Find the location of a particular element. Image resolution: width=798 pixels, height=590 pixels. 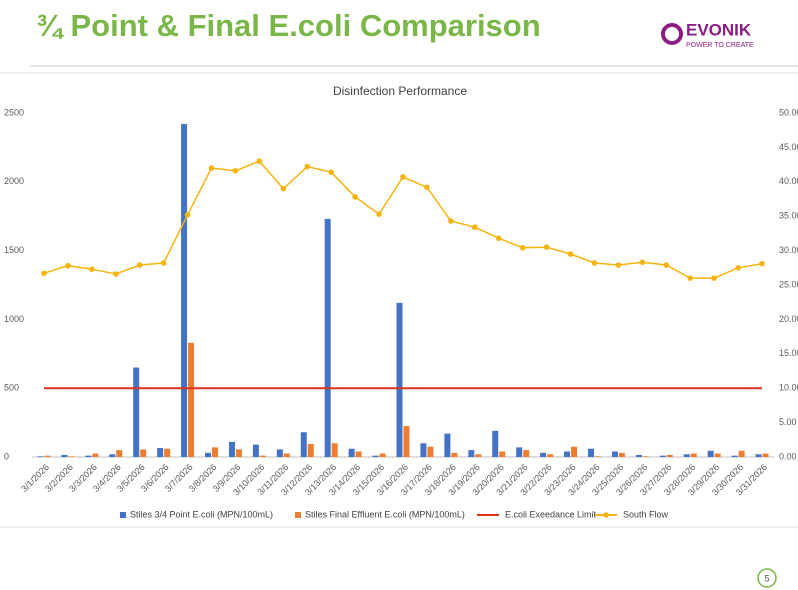

legend-label: Stiles Final Effluent E.coli (MPN/100mL) is located at coordinates (385, 514).